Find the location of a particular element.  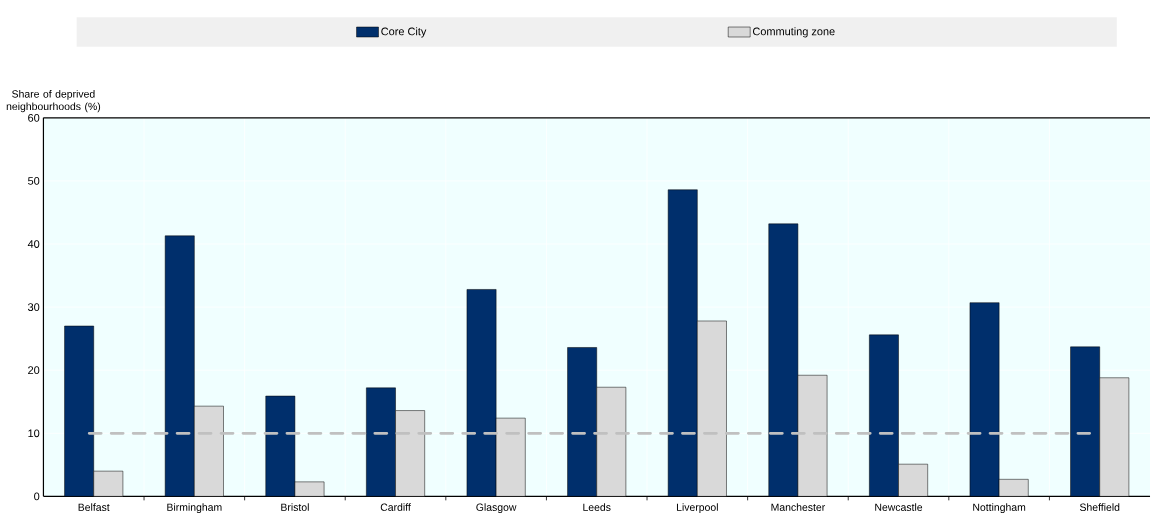

legend-label: Core City is located at coordinates (404, 32).